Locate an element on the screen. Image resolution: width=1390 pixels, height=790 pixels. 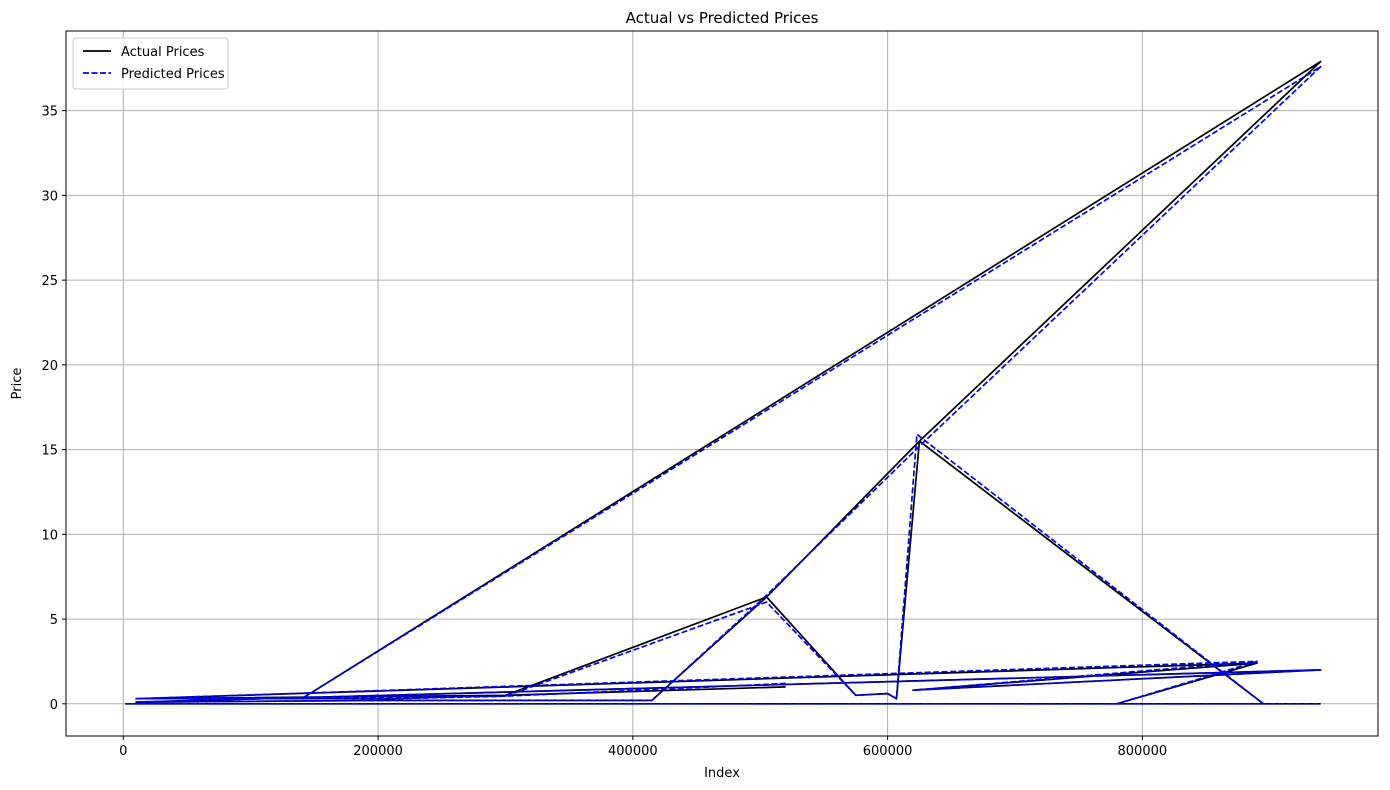
x-tick-label: 0 is located at coordinates (123, 751).